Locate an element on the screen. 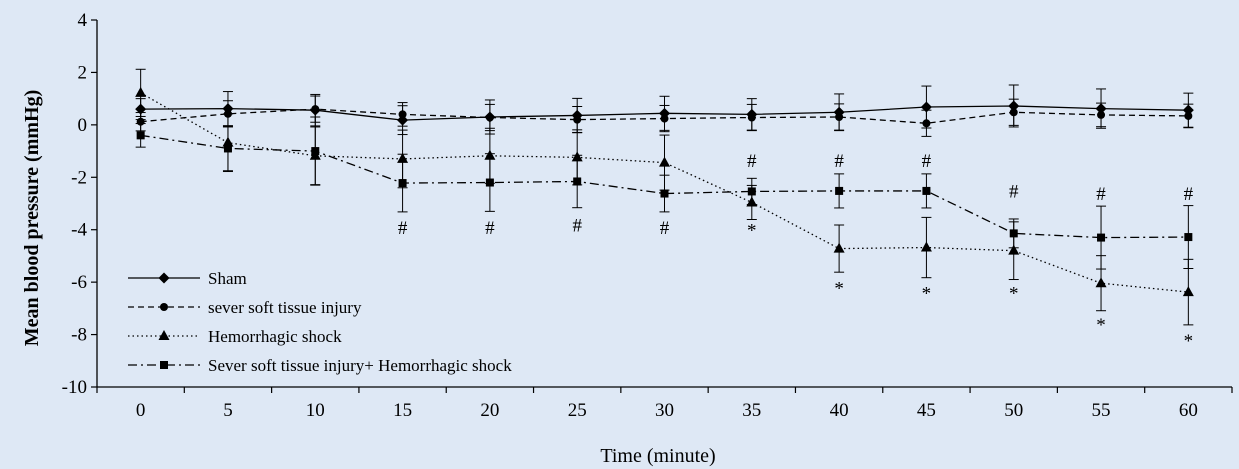  y-axis-title: Mean blood pressure (mmHg) is located at coordinates (32, 218).